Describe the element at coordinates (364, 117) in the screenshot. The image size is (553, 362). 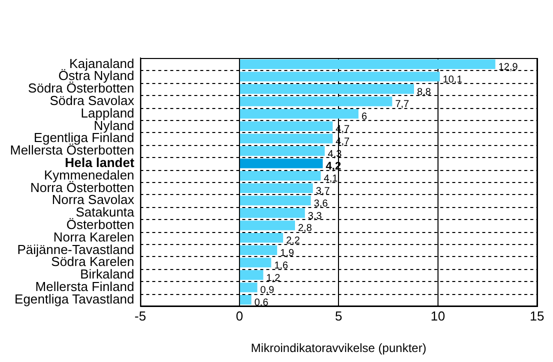
I see `data-label: 6` at that location.